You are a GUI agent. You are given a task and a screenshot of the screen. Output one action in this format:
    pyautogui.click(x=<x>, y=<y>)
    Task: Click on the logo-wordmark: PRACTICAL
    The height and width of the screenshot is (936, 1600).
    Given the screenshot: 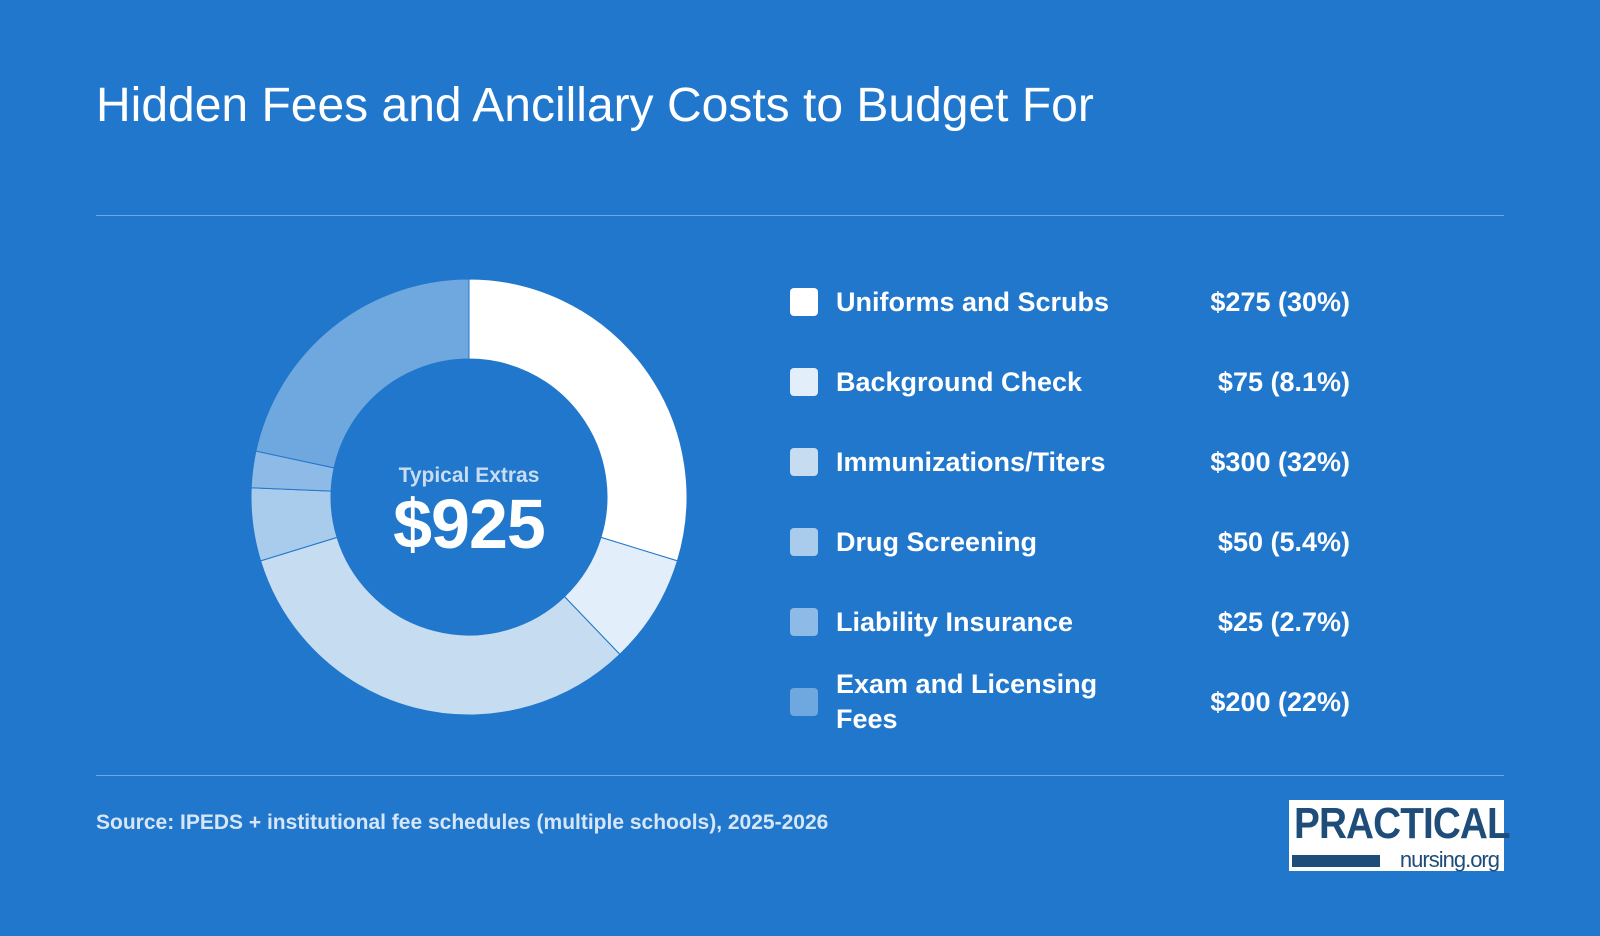 What is the action you would take?
    pyautogui.click(x=1402, y=823)
    